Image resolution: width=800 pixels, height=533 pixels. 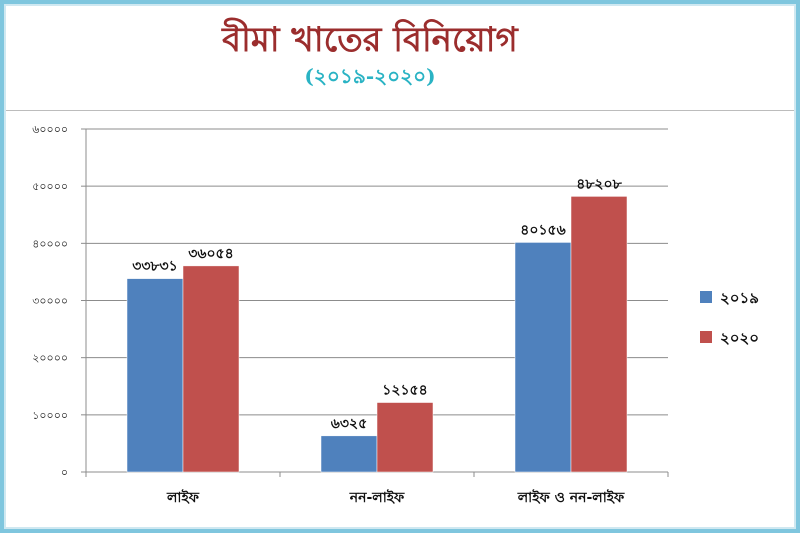 What do you see at coordinates (210, 254) in the screenshot?
I see `data-label: ৩৬০৫৪` at bounding box center [210, 254].